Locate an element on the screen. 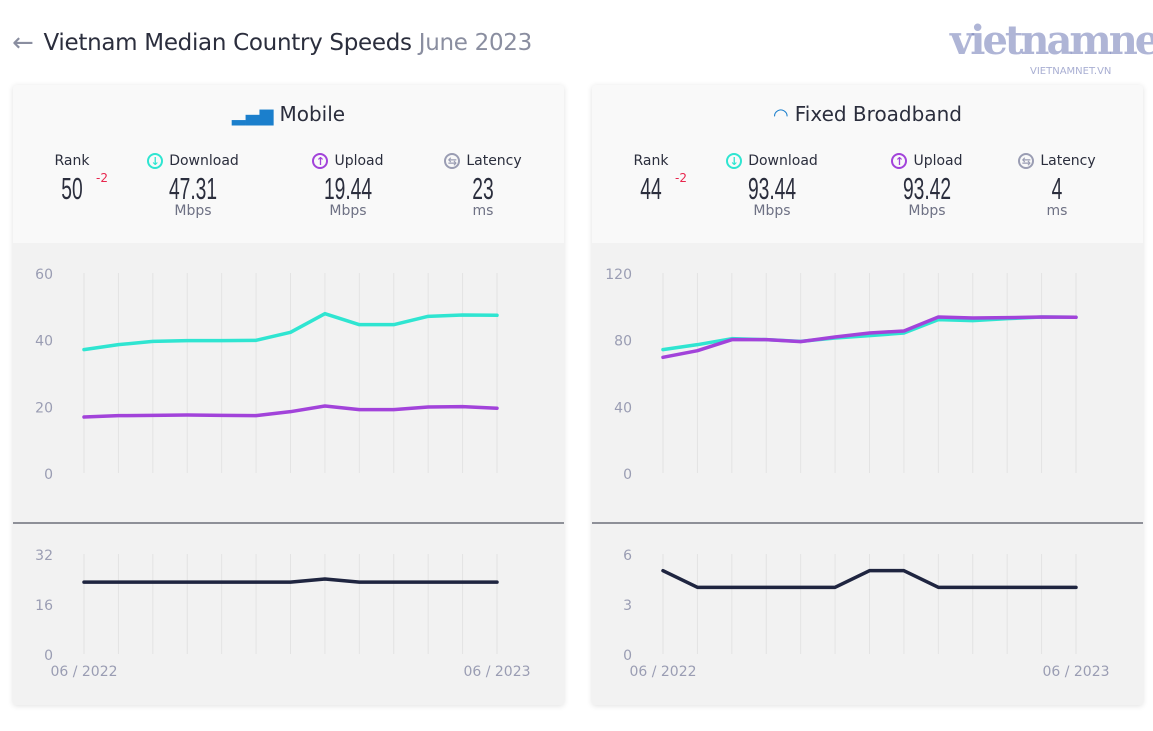  y-tick-label: 120 is located at coordinates (618, 275).